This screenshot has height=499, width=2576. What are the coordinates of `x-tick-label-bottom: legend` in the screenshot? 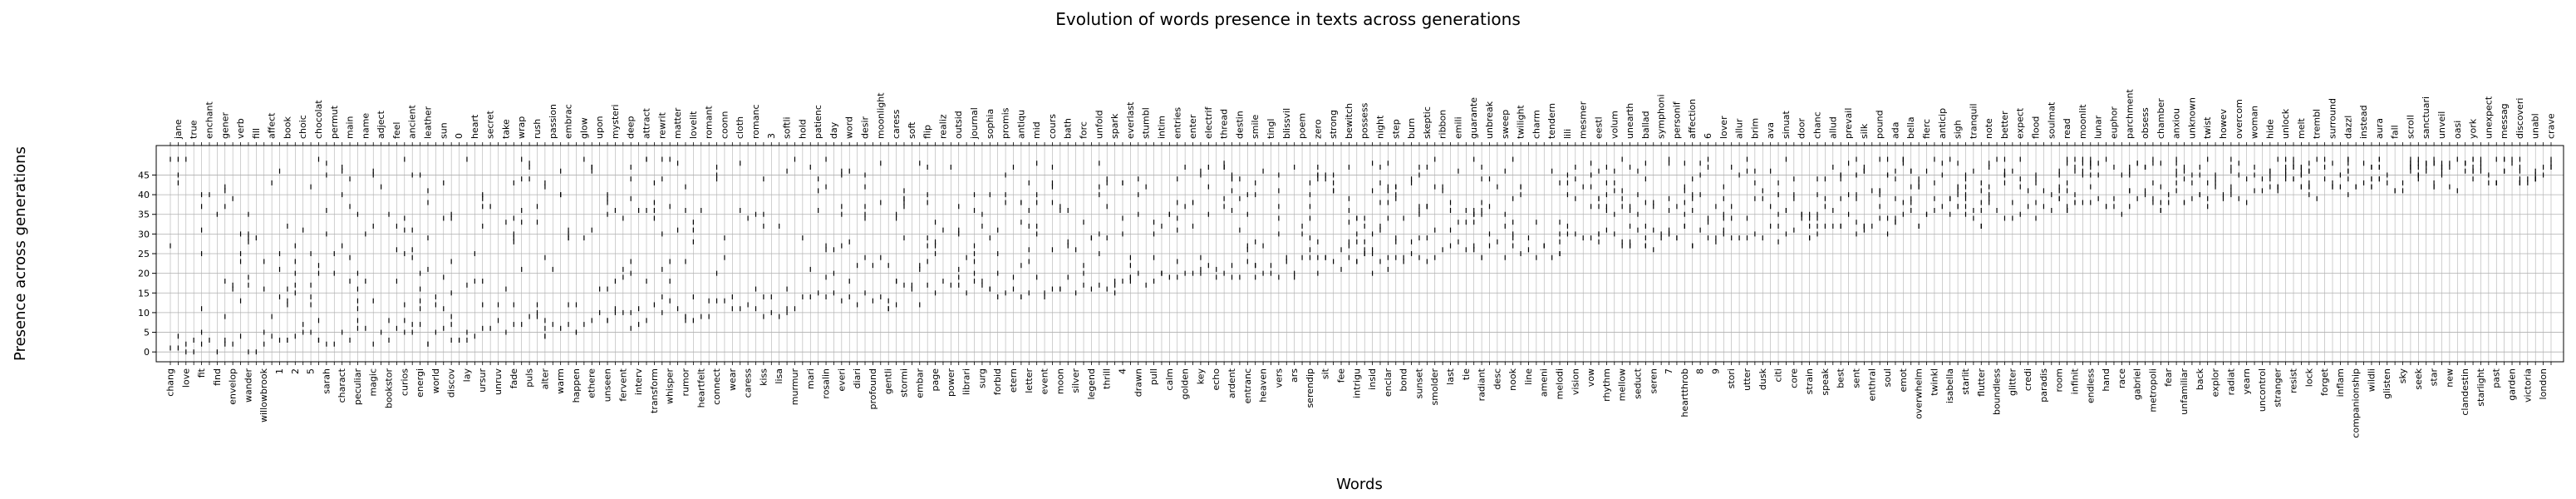 It's located at (1091, 384).